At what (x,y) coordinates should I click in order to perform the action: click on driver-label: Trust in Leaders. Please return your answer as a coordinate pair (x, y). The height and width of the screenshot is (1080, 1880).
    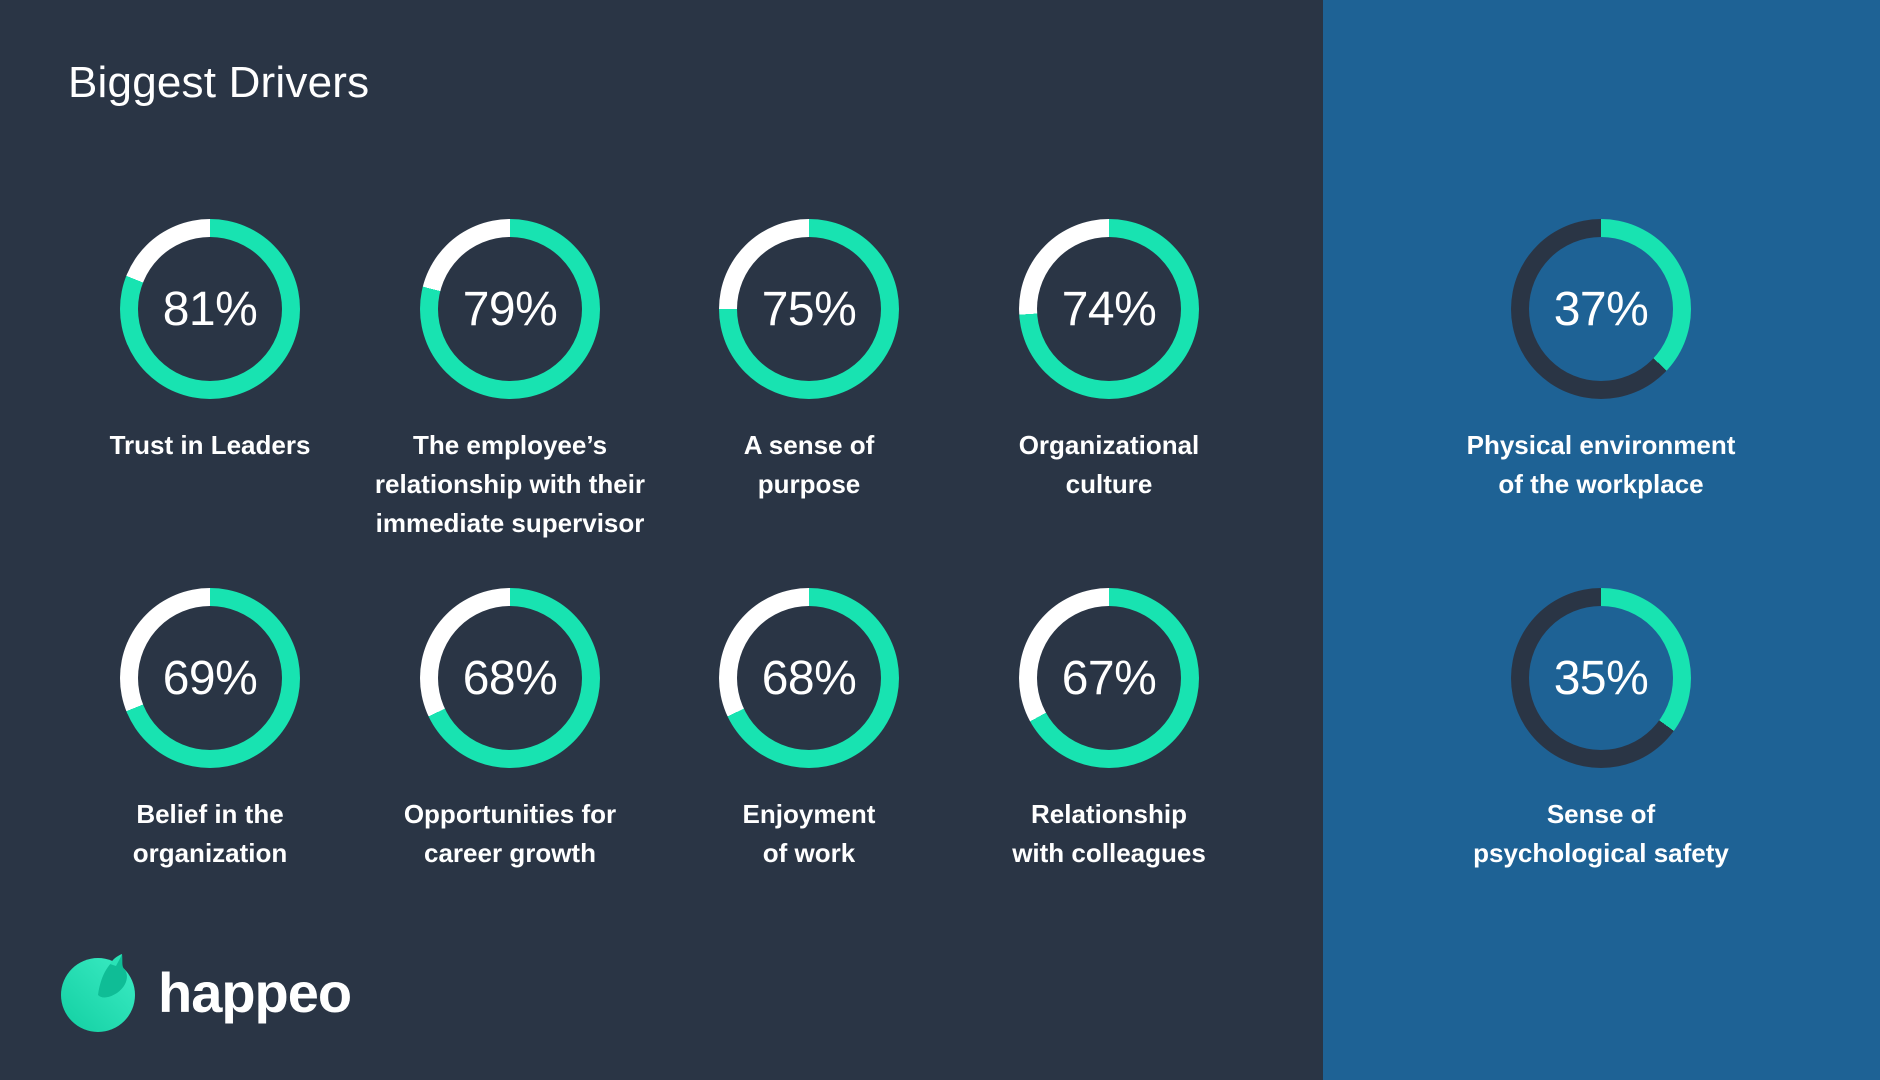
    Looking at the image, I should click on (210, 445).